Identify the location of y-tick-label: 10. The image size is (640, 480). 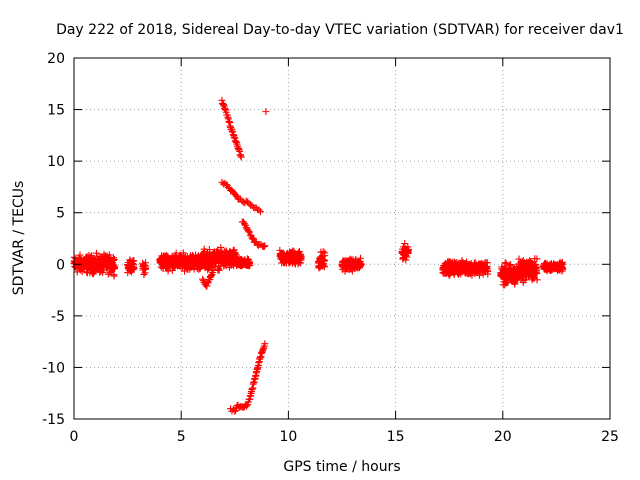
(56, 162).